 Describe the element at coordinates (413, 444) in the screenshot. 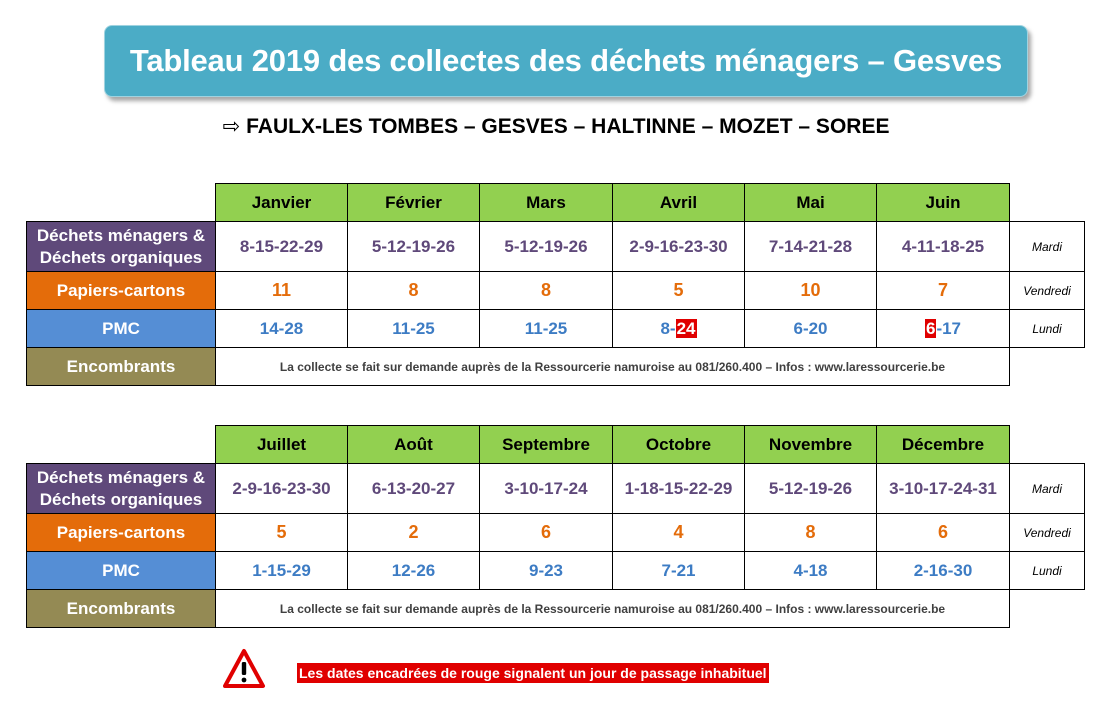

I see `month-header: Août` at that location.